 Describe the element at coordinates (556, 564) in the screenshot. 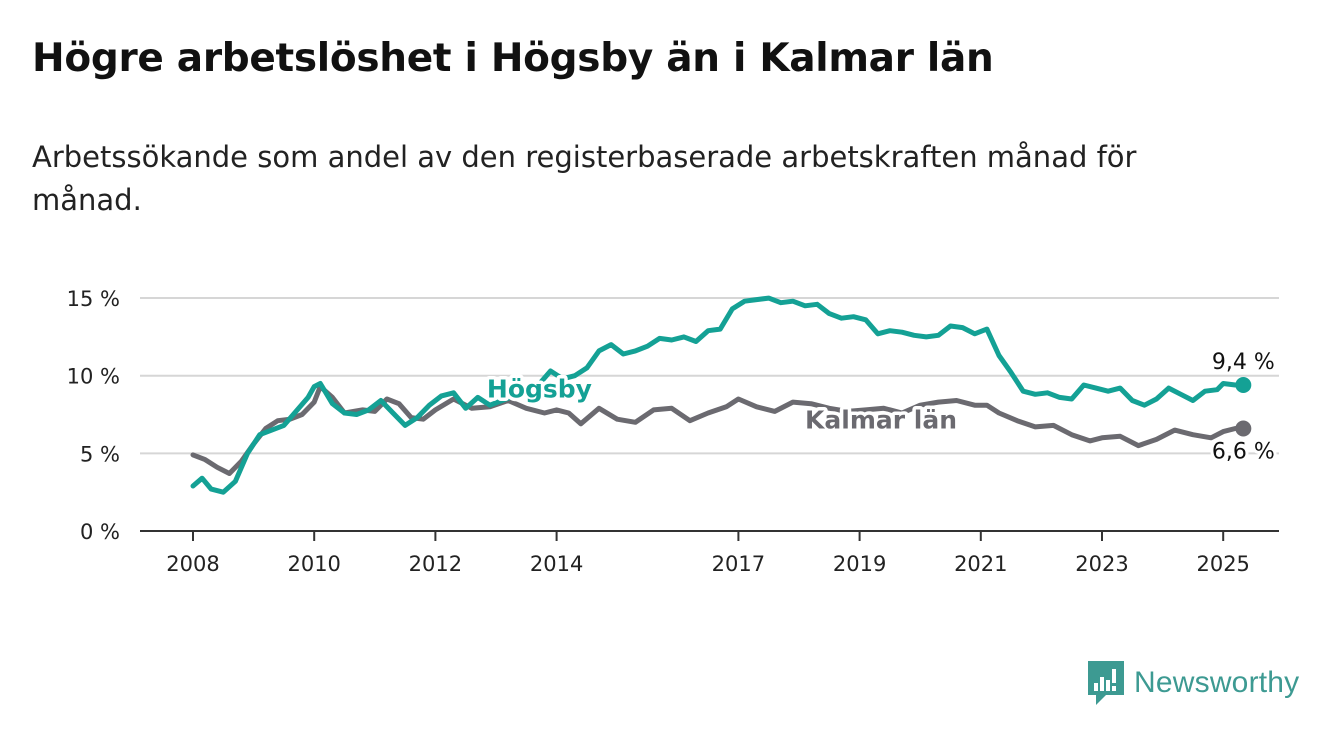

I see `x-tick-label: 2014` at that location.